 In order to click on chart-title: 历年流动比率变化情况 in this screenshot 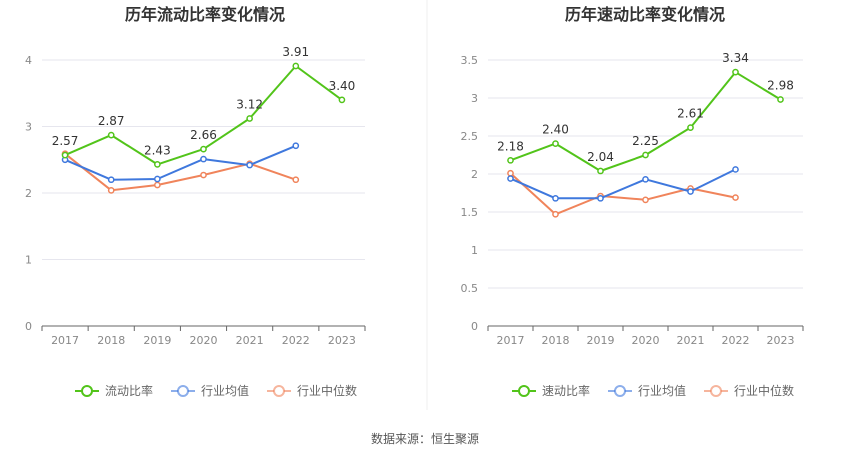, I will do `click(205, 14)`.